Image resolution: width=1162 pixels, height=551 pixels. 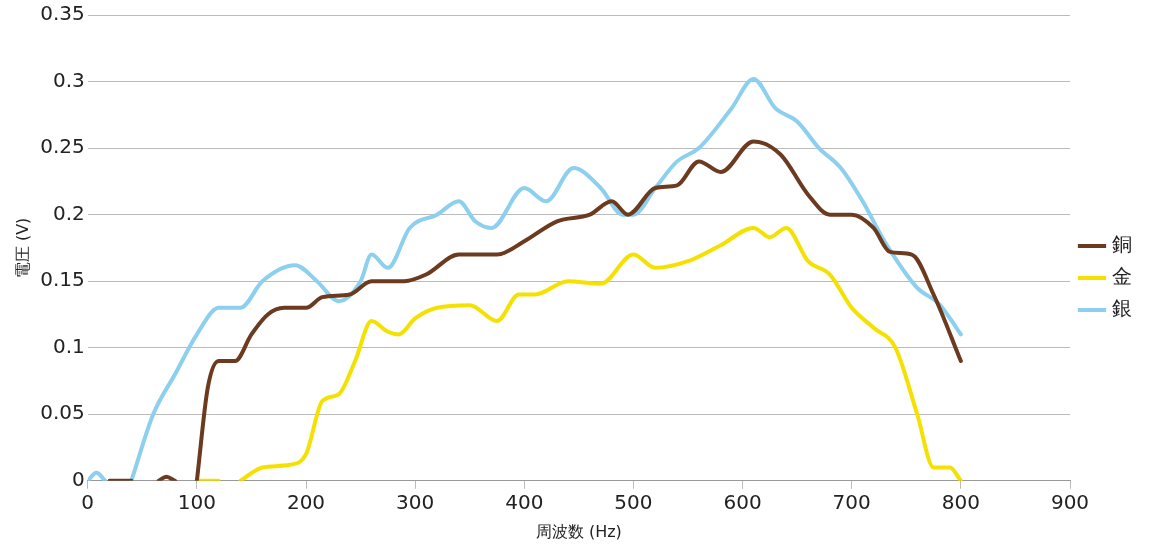 I want to click on y-tick-label: 0.25, so click(x=62, y=146).